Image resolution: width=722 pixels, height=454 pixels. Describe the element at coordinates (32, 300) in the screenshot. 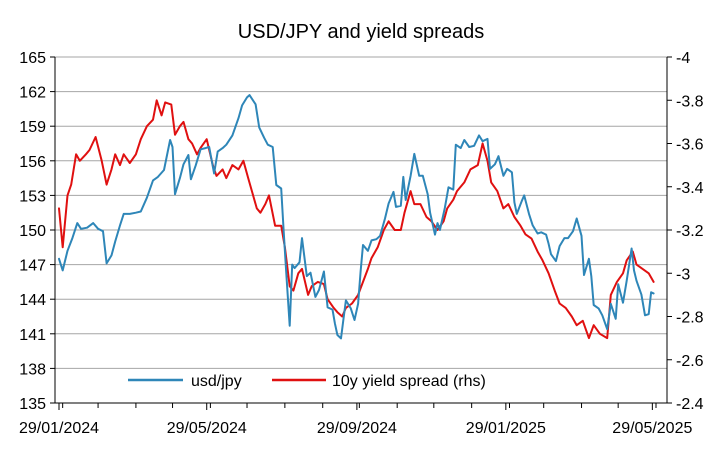

I see `left-tick-label: 144` at that location.